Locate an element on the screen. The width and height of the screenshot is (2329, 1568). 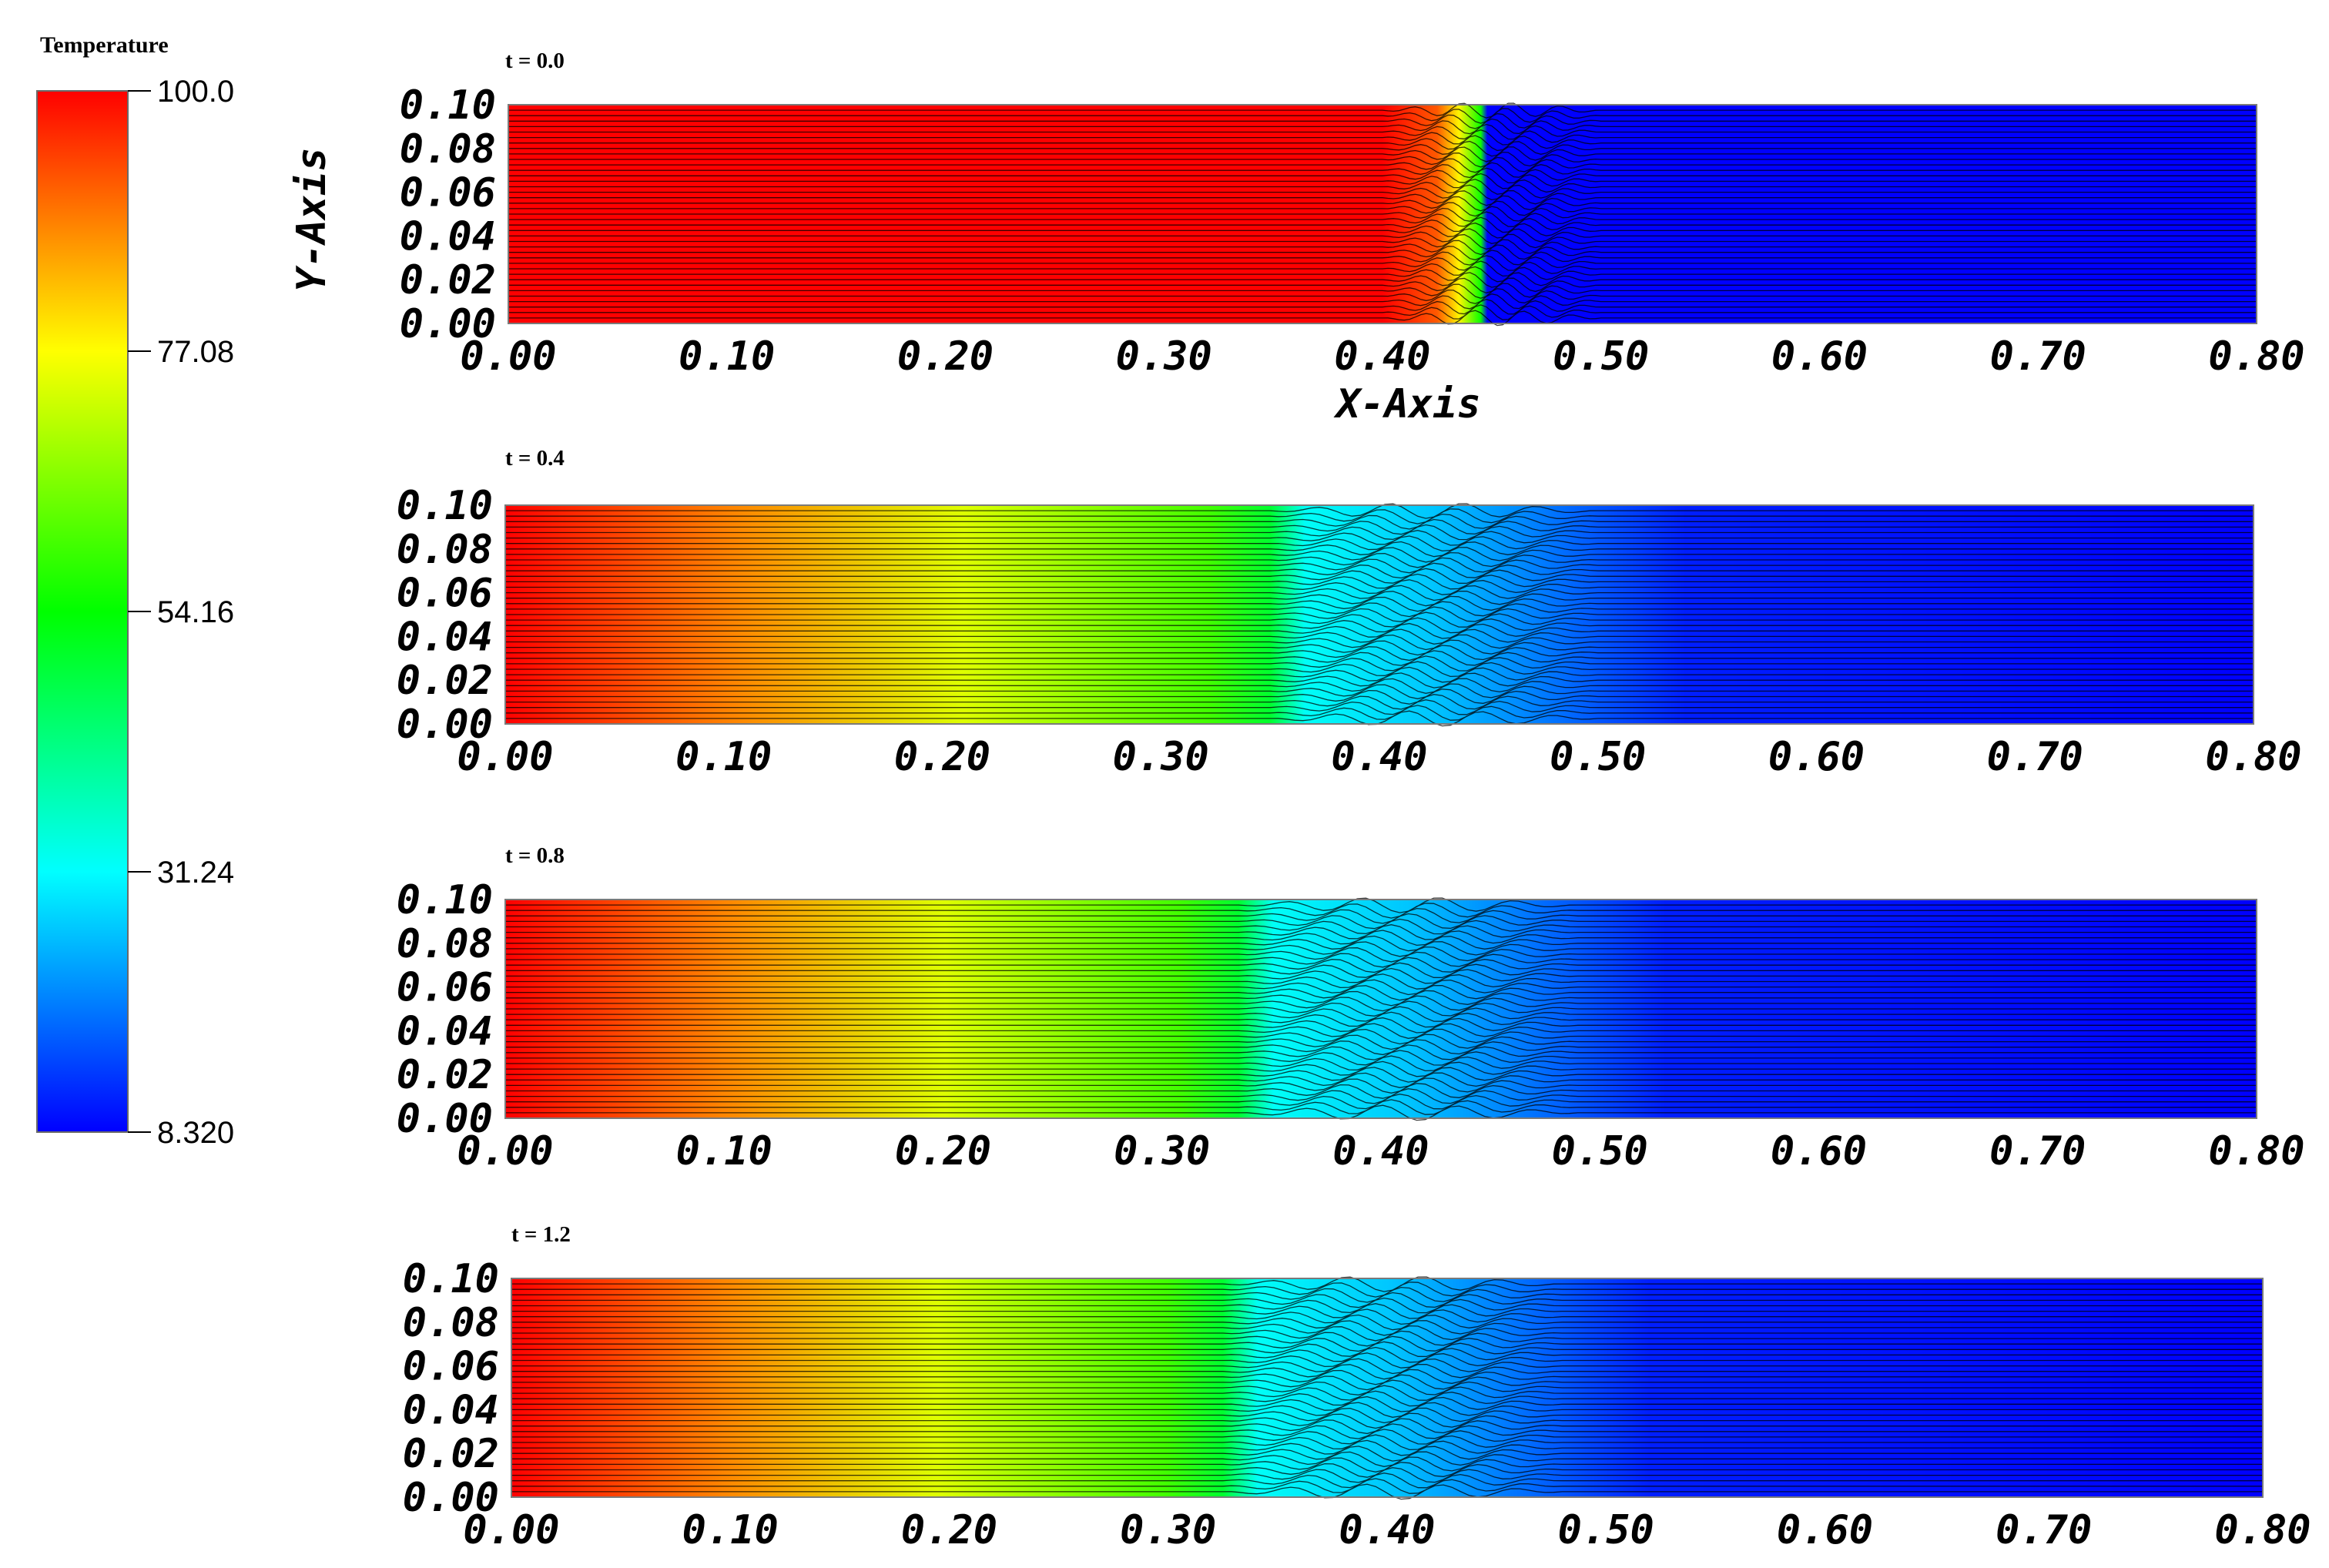
panel-title: t = 0.8 is located at coordinates (535, 856).